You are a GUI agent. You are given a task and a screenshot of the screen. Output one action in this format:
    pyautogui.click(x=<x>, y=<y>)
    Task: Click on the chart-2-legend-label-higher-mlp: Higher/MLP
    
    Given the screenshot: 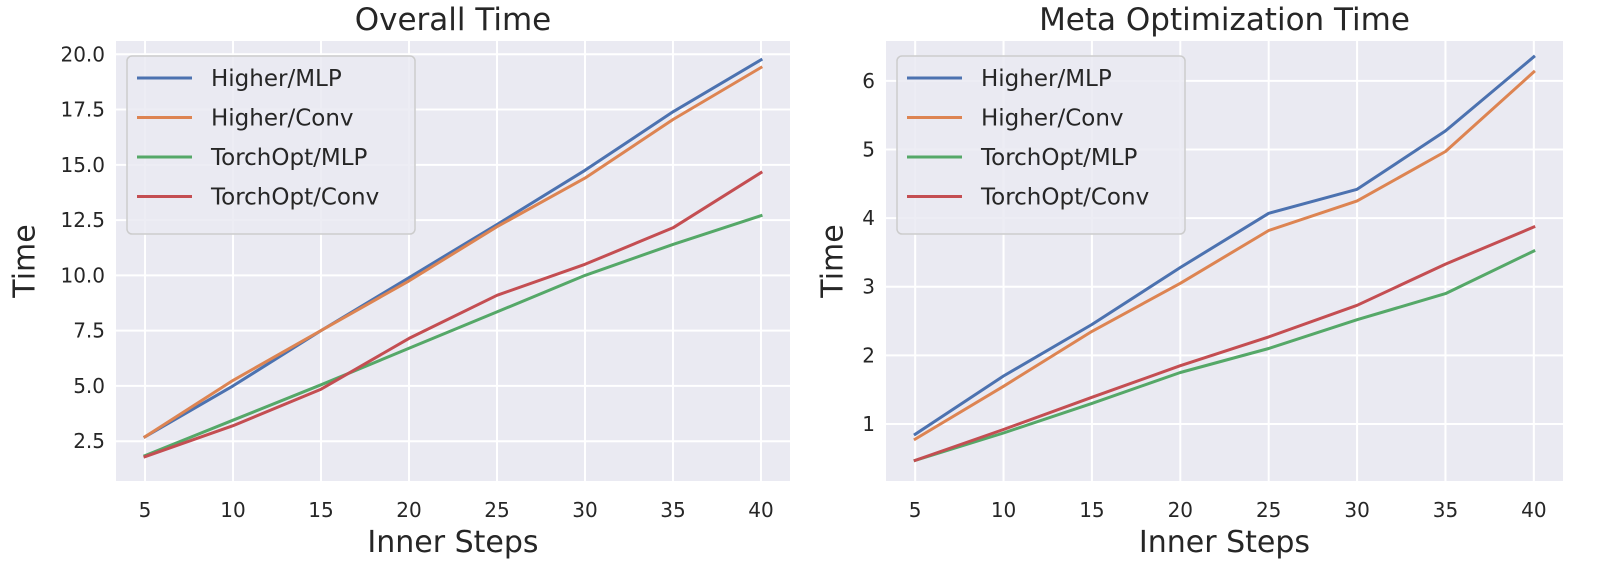 What is the action you would take?
    pyautogui.click(x=1046, y=79)
    